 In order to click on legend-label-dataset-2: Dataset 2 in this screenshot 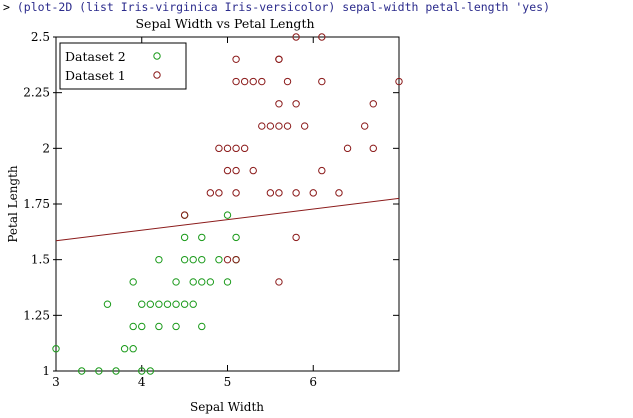, I will do `click(95, 56)`.